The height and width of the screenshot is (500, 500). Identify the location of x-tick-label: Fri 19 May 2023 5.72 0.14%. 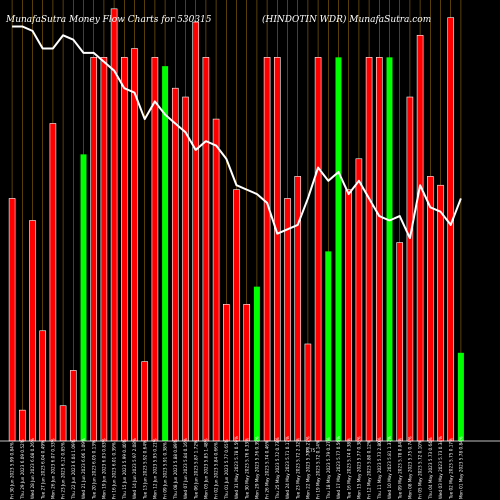
(318, 469).